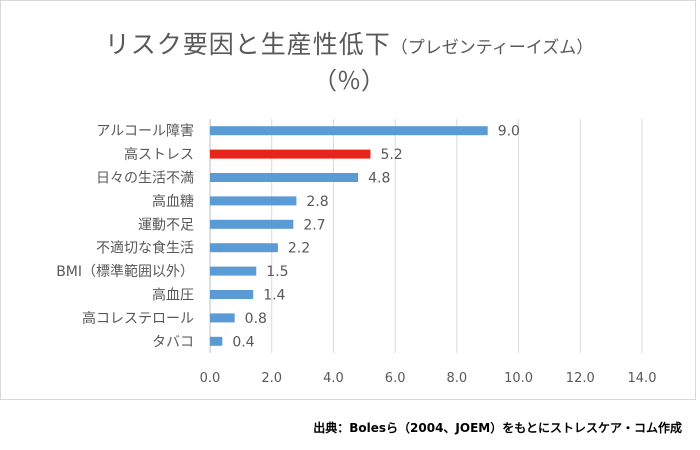  Describe the element at coordinates (492, 48) in the screenshot. I see `chart-title-suffix: （プレゼンティーイズム）` at that location.